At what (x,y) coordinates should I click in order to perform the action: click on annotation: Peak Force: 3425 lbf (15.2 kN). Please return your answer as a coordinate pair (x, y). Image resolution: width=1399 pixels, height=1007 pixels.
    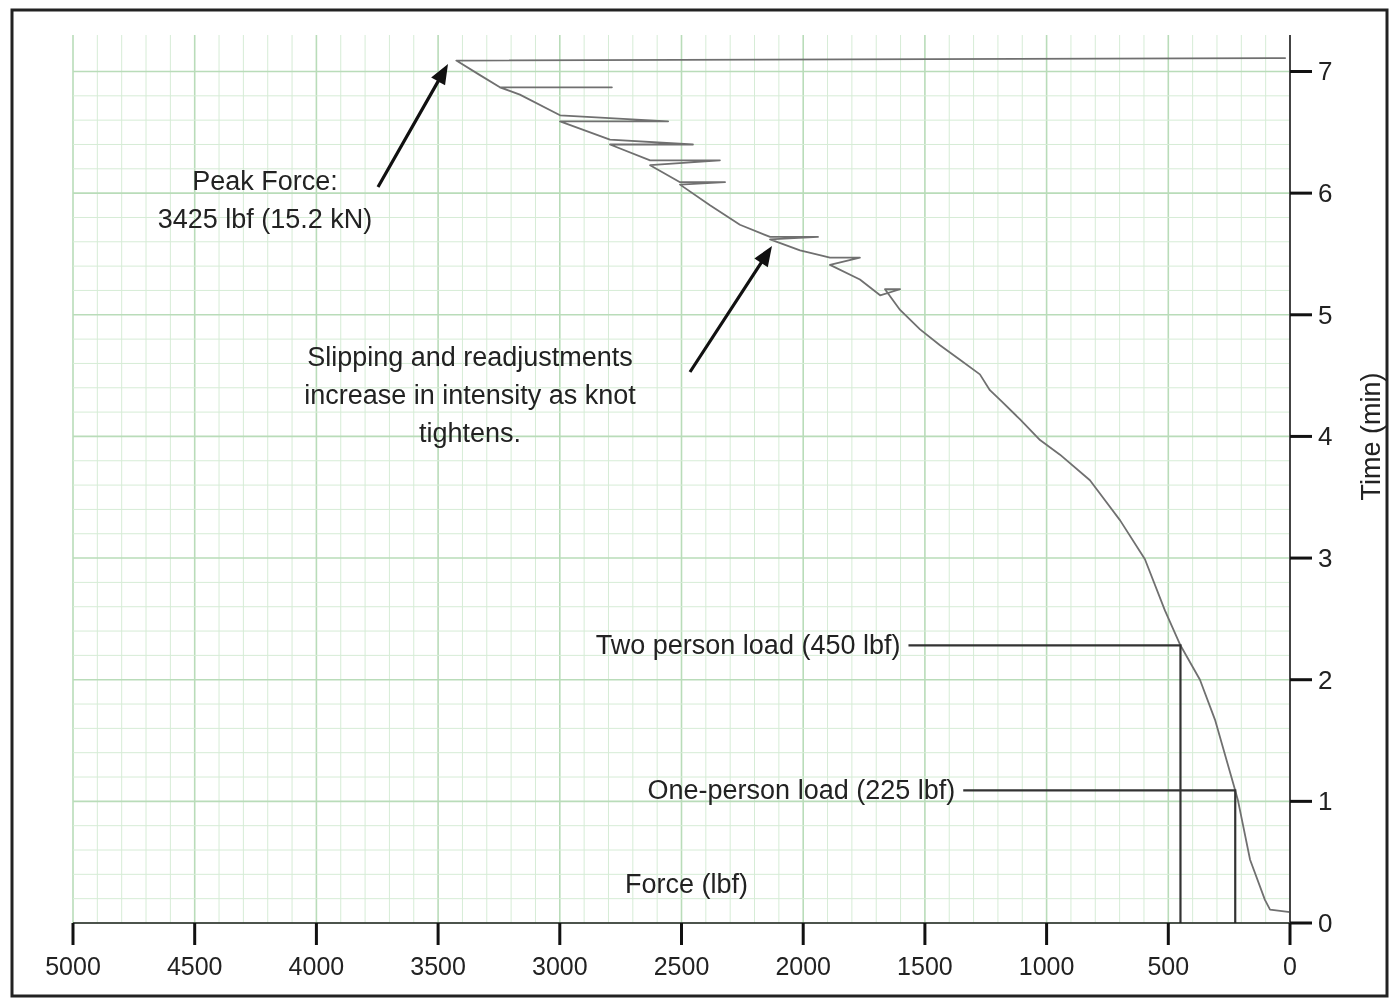
    Looking at the image, I should click on (265, 200).